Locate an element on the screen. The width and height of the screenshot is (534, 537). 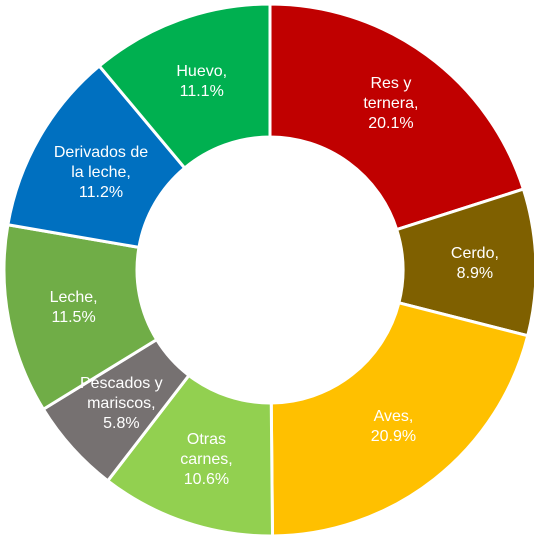
category-label: Cerdo, is located at coordinates (474, 253).